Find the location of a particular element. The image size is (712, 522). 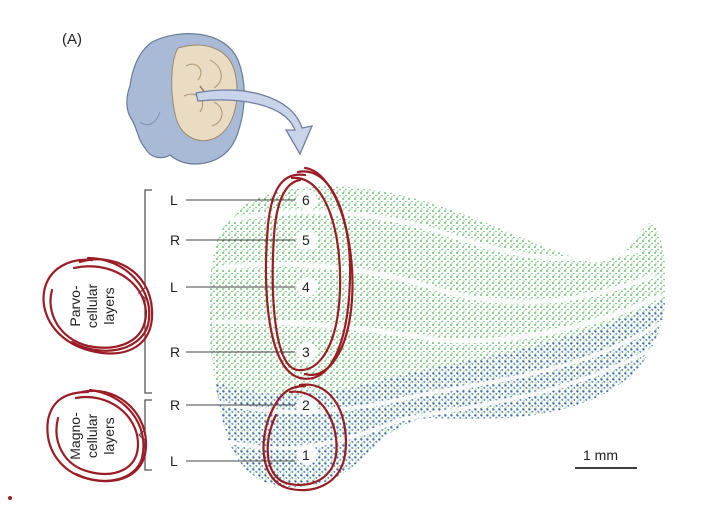

layer-labels: L R L R R L 6 5 4 3 2 1 is located at coordinates (243, 329).